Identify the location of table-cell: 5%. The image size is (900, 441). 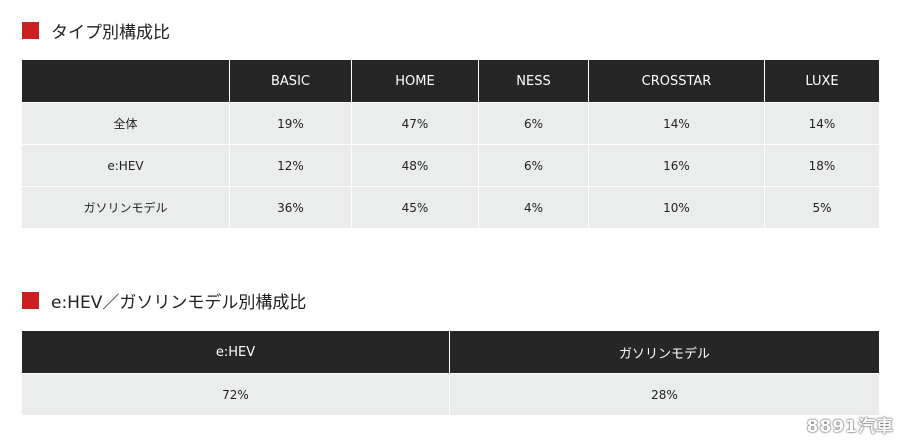
(822, 207).